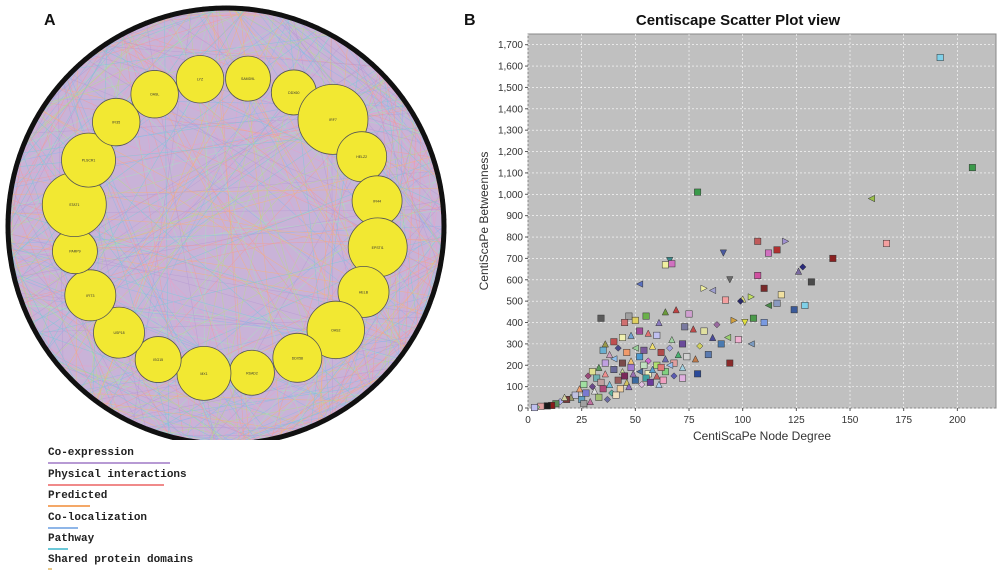 The height and width of the screenshot is (572, 1000). Describe the element at coordinates (50, 20) in the screenshot. I see `panel-label-a: A` at that location.